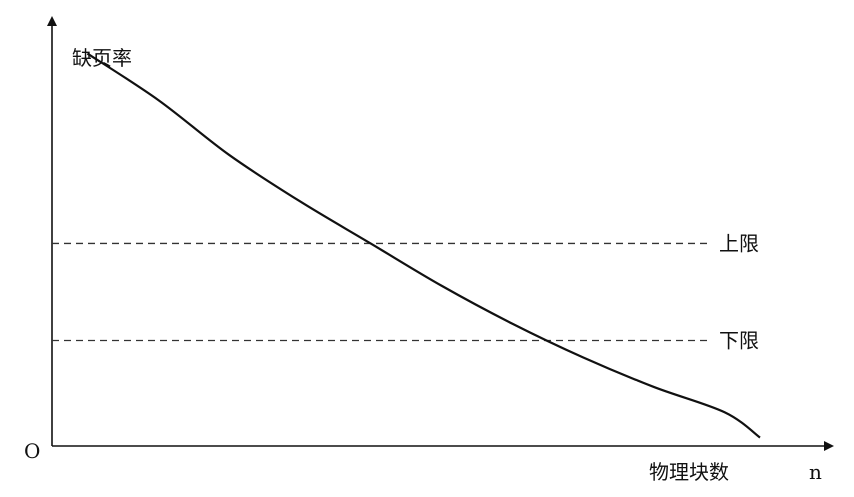  I want to click on upper-limit-label: 上限, so click(739, 243).